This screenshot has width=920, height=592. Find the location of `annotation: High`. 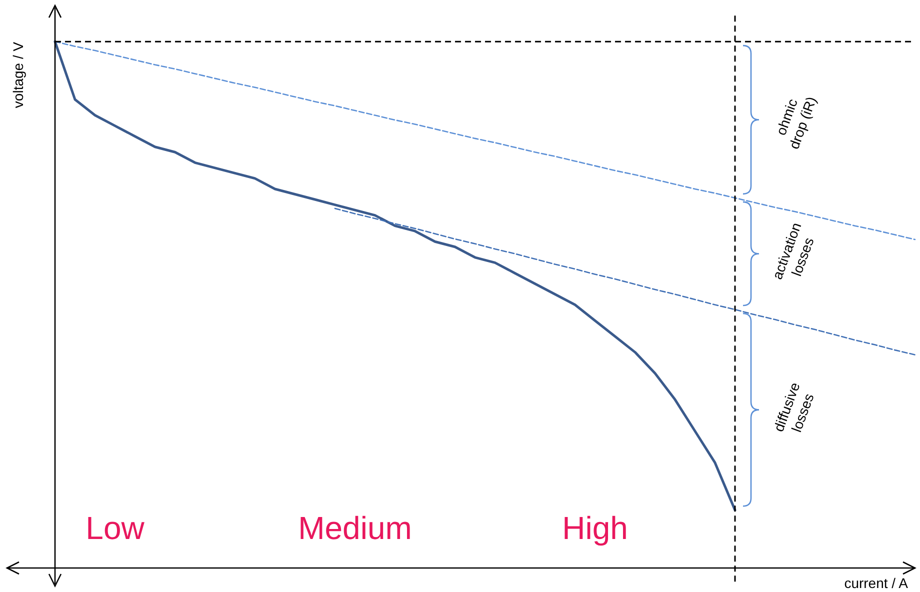

annotation: High is located at coordinates (595, 528).